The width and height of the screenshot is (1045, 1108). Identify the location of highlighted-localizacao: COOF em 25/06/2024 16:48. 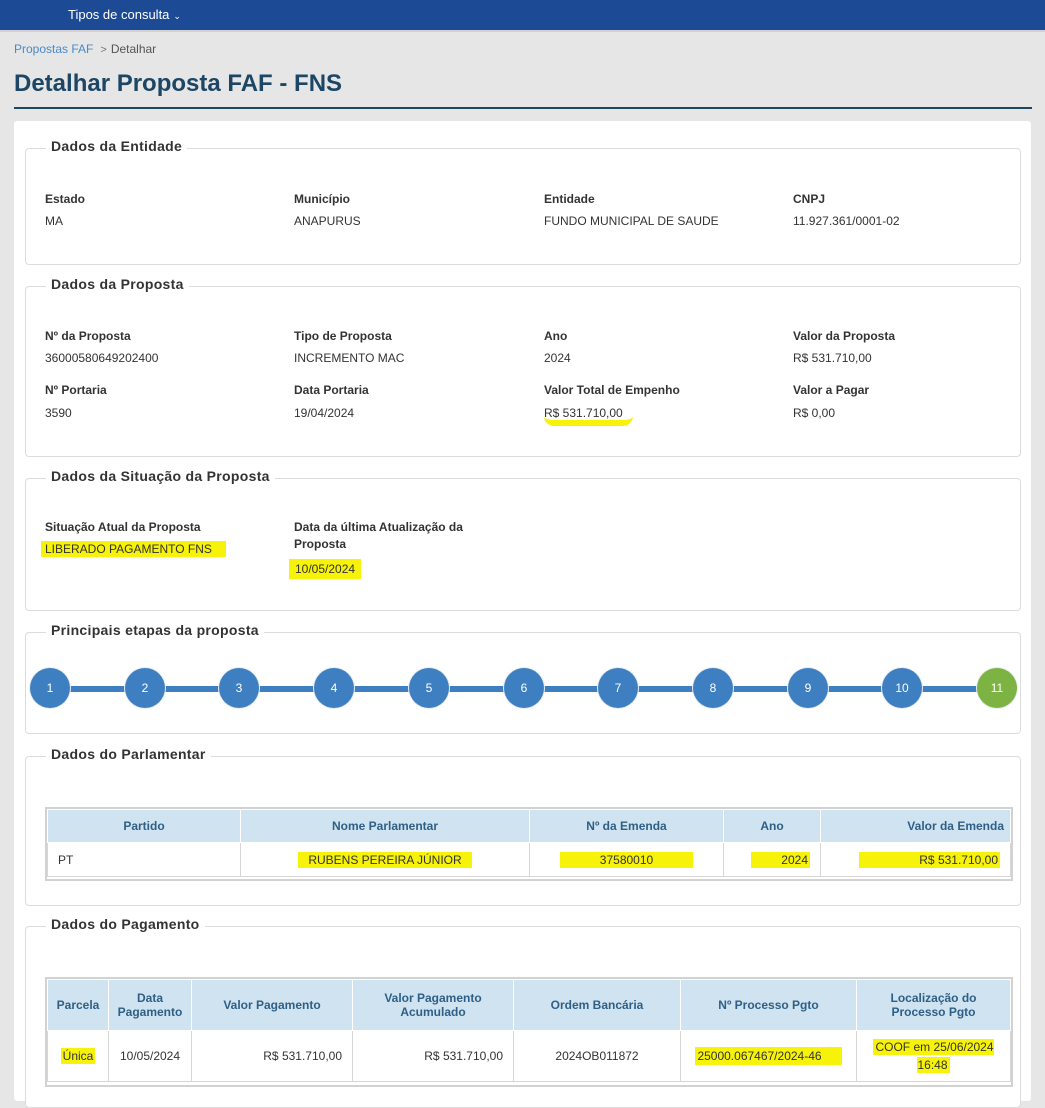
(933, 1056).